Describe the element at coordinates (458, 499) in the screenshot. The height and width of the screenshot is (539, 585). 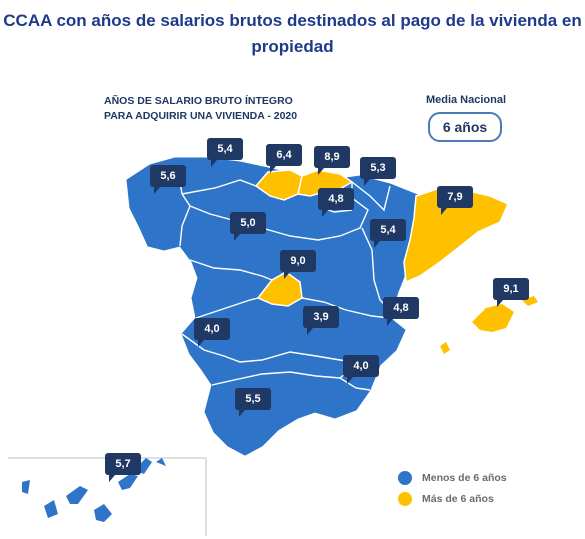
I see `legend-label-above: Más de 6 años` at that location.